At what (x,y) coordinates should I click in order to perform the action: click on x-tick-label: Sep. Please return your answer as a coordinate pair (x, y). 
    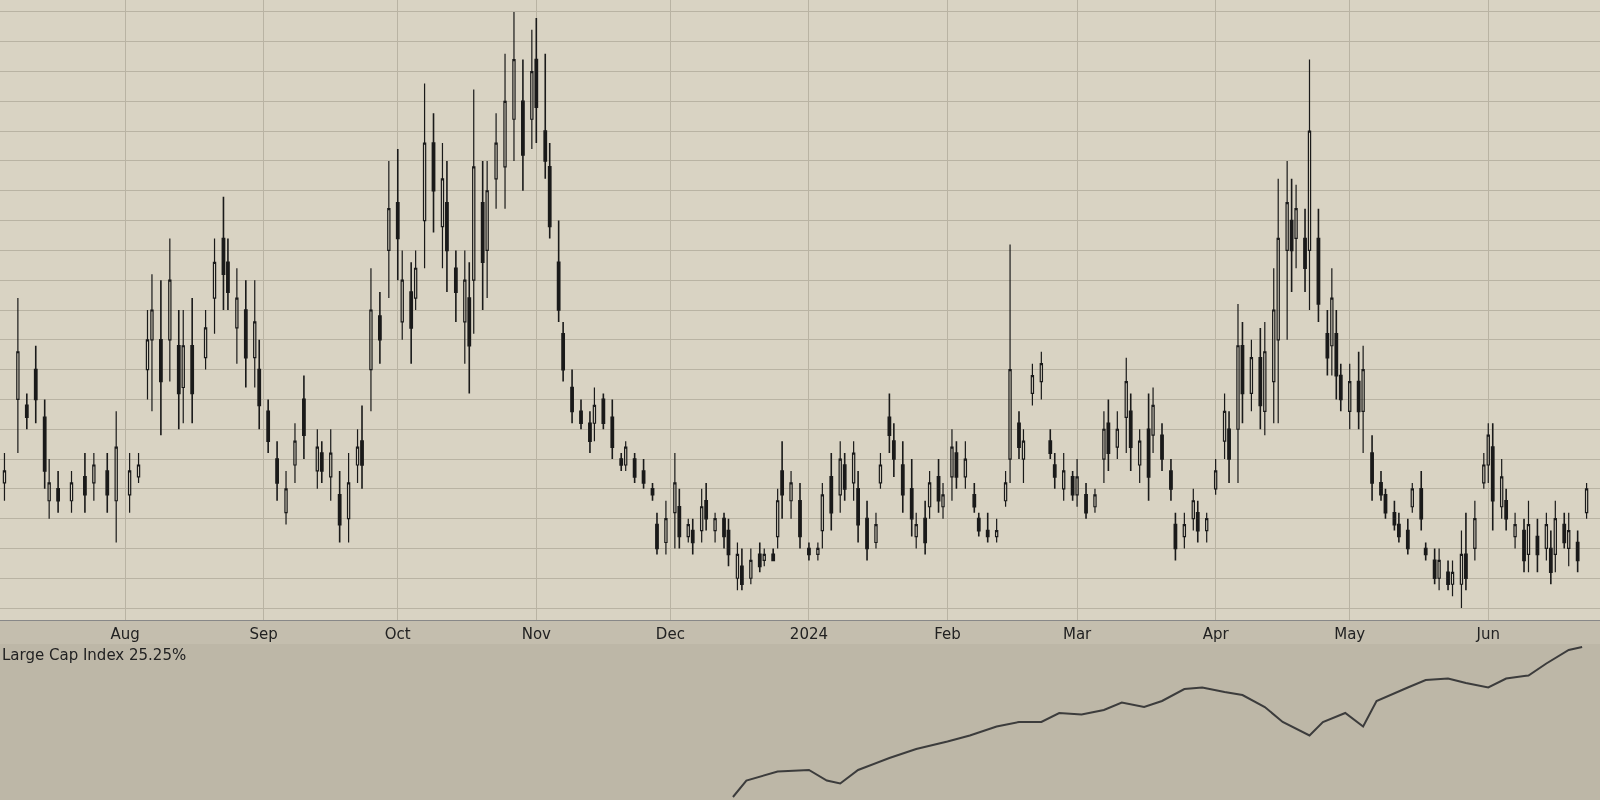
    Looking at the image, I should click on (263, 634).